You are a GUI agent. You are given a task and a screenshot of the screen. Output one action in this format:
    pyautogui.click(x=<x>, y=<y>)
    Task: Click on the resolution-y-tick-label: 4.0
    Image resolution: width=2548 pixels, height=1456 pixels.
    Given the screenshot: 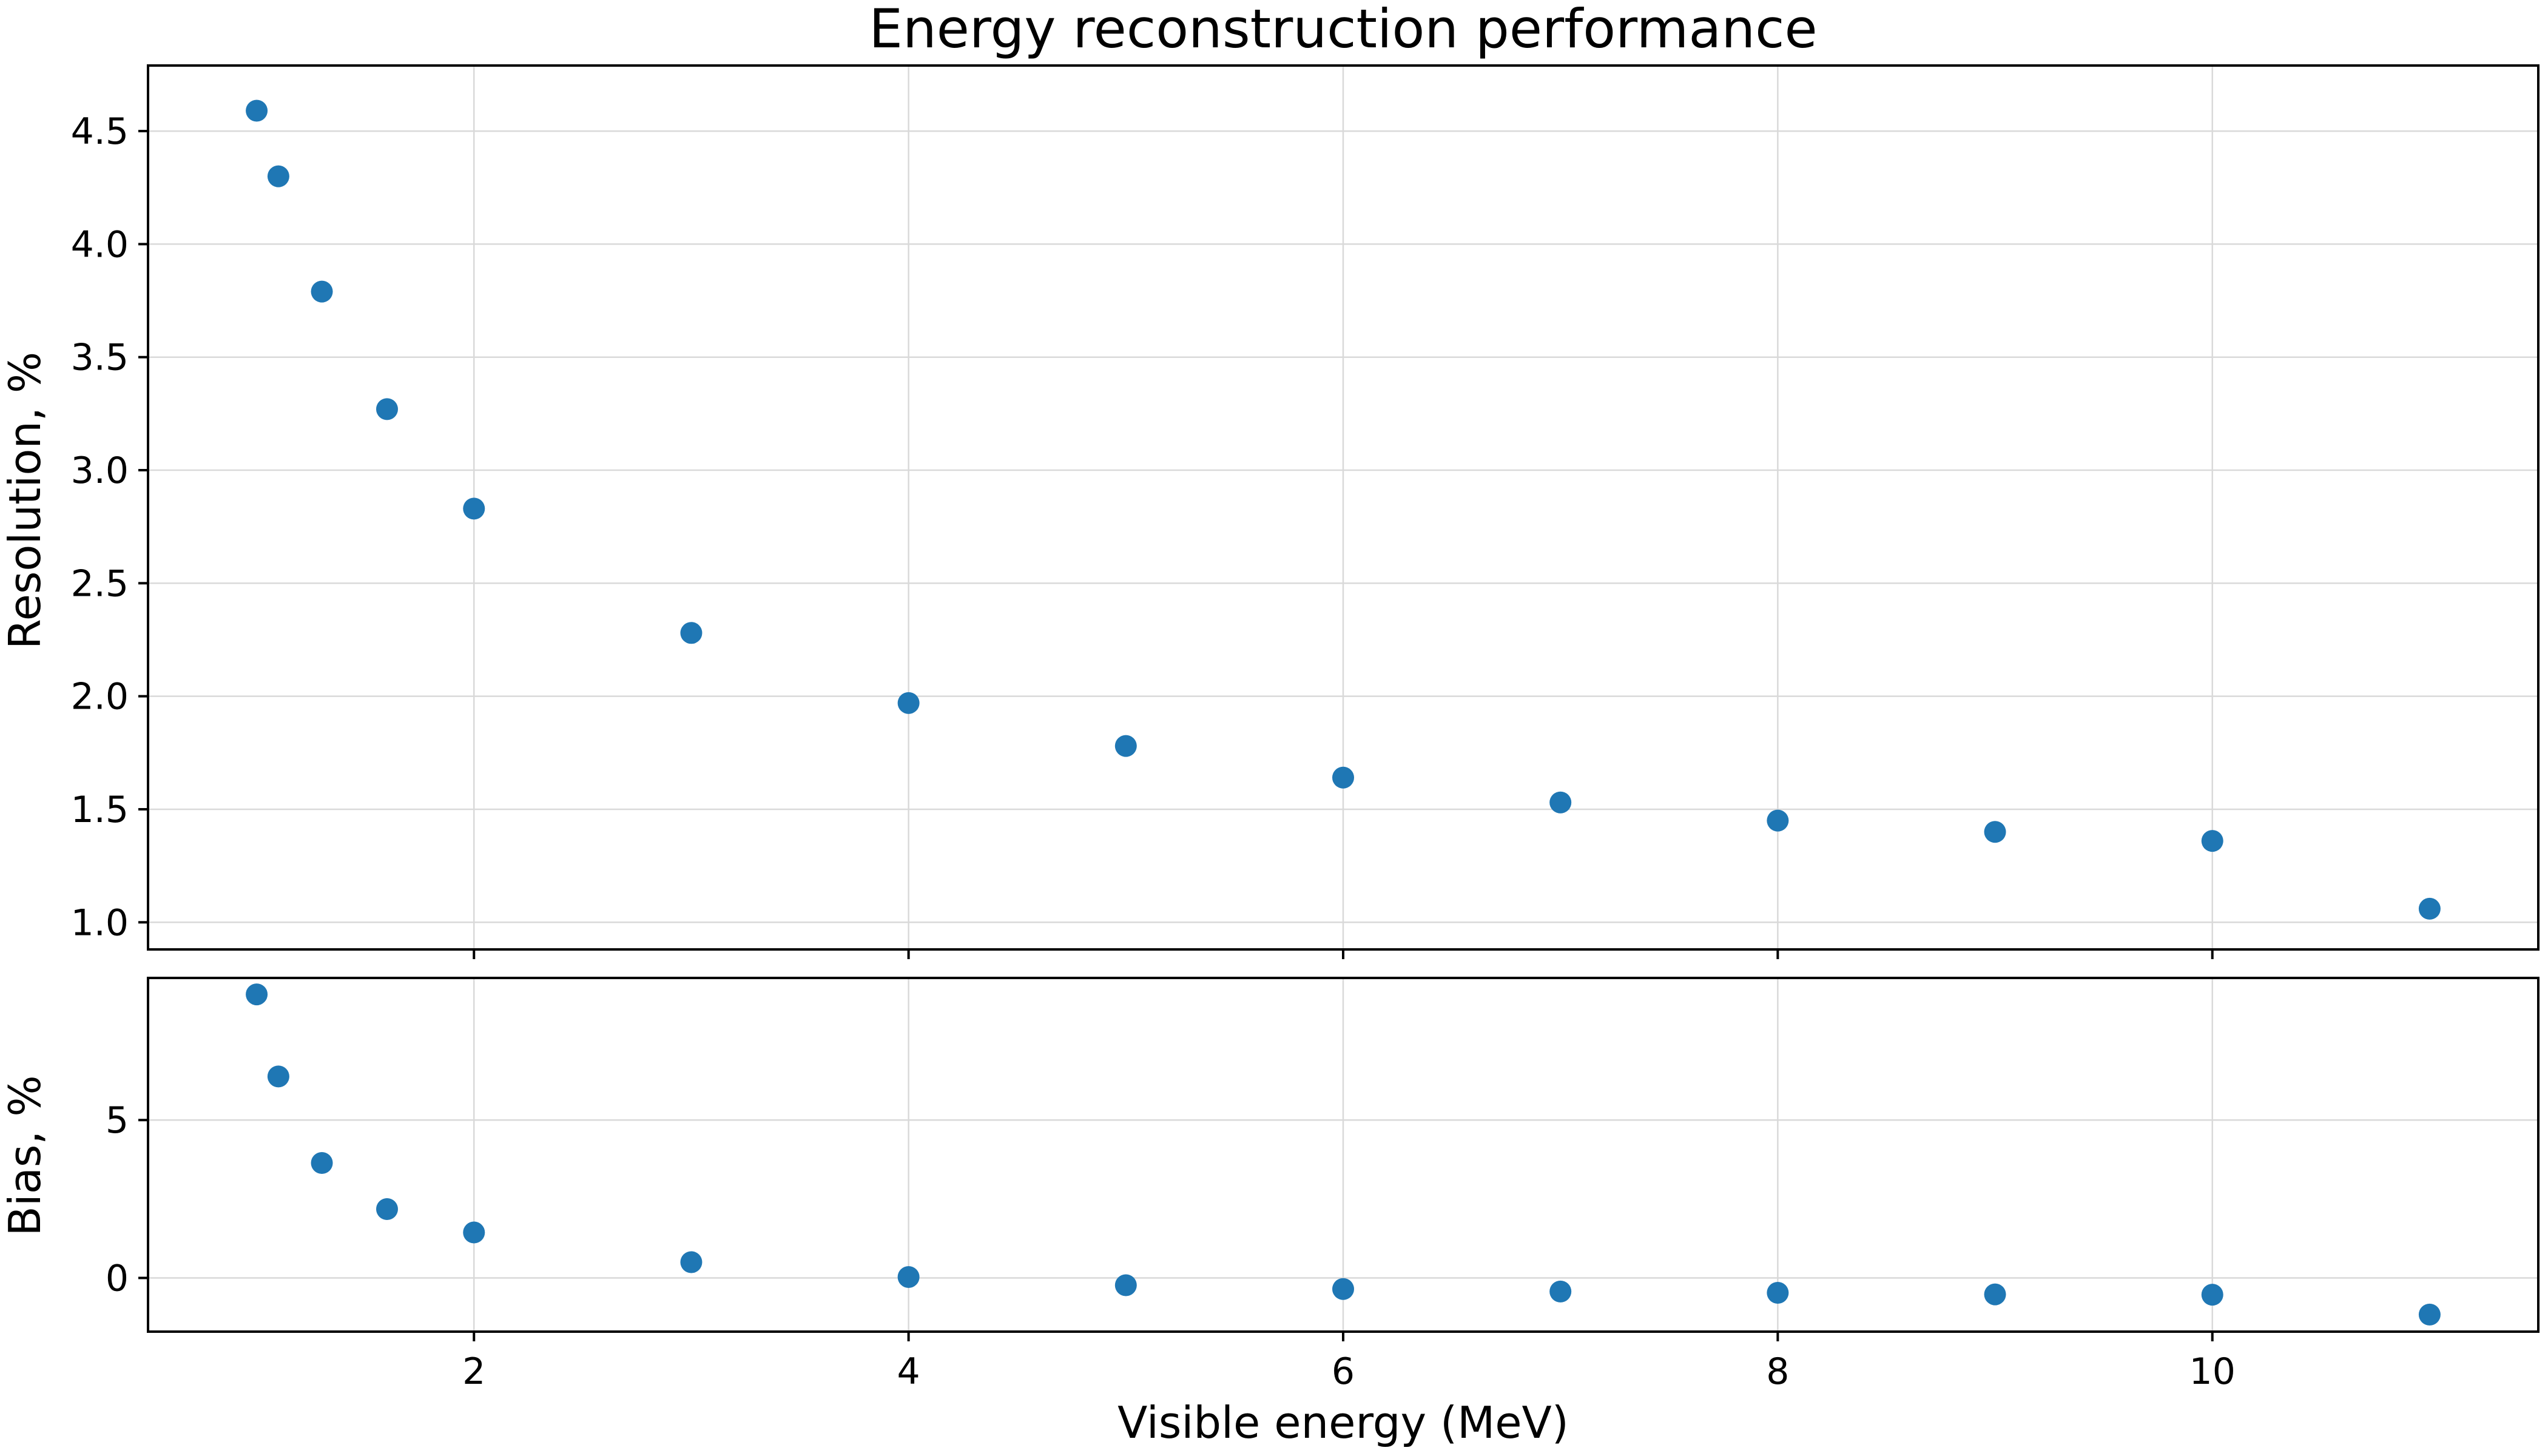 What is the action you would take?
    pyautogui.click(x=100, y=244)
    